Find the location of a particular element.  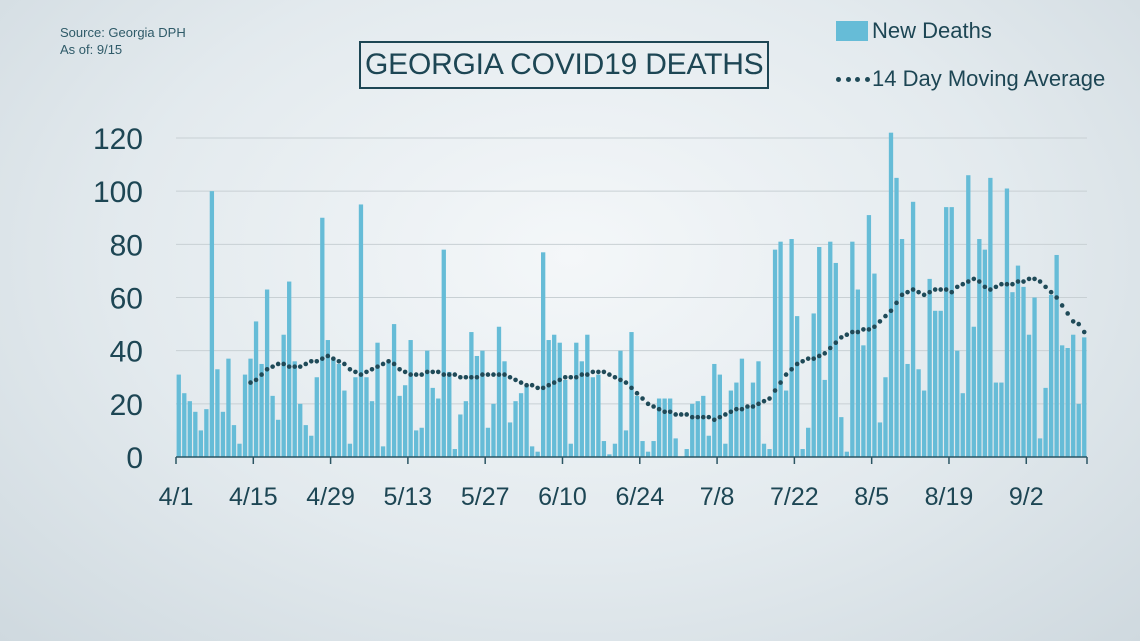

y-tick-label: 80 is located at coordinates (126, 245).